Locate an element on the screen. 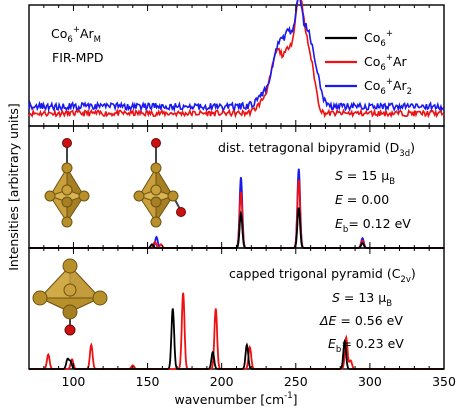 This screenshot has width=463, height=412. legend-item-co6-ar2: Co6+Ar2 is located at coordinates (368, 87).